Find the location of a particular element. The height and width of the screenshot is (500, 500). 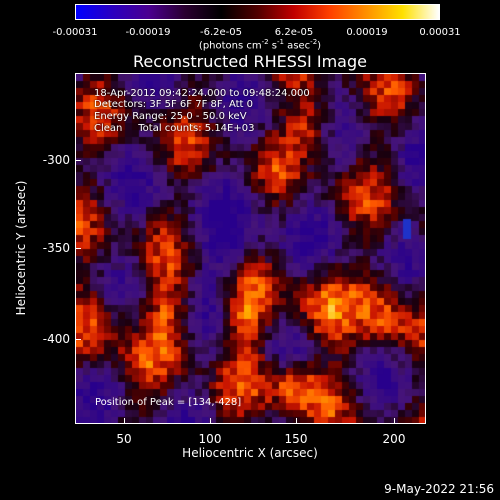

x-tick-label: 200 is located at coordinates (394, 439).